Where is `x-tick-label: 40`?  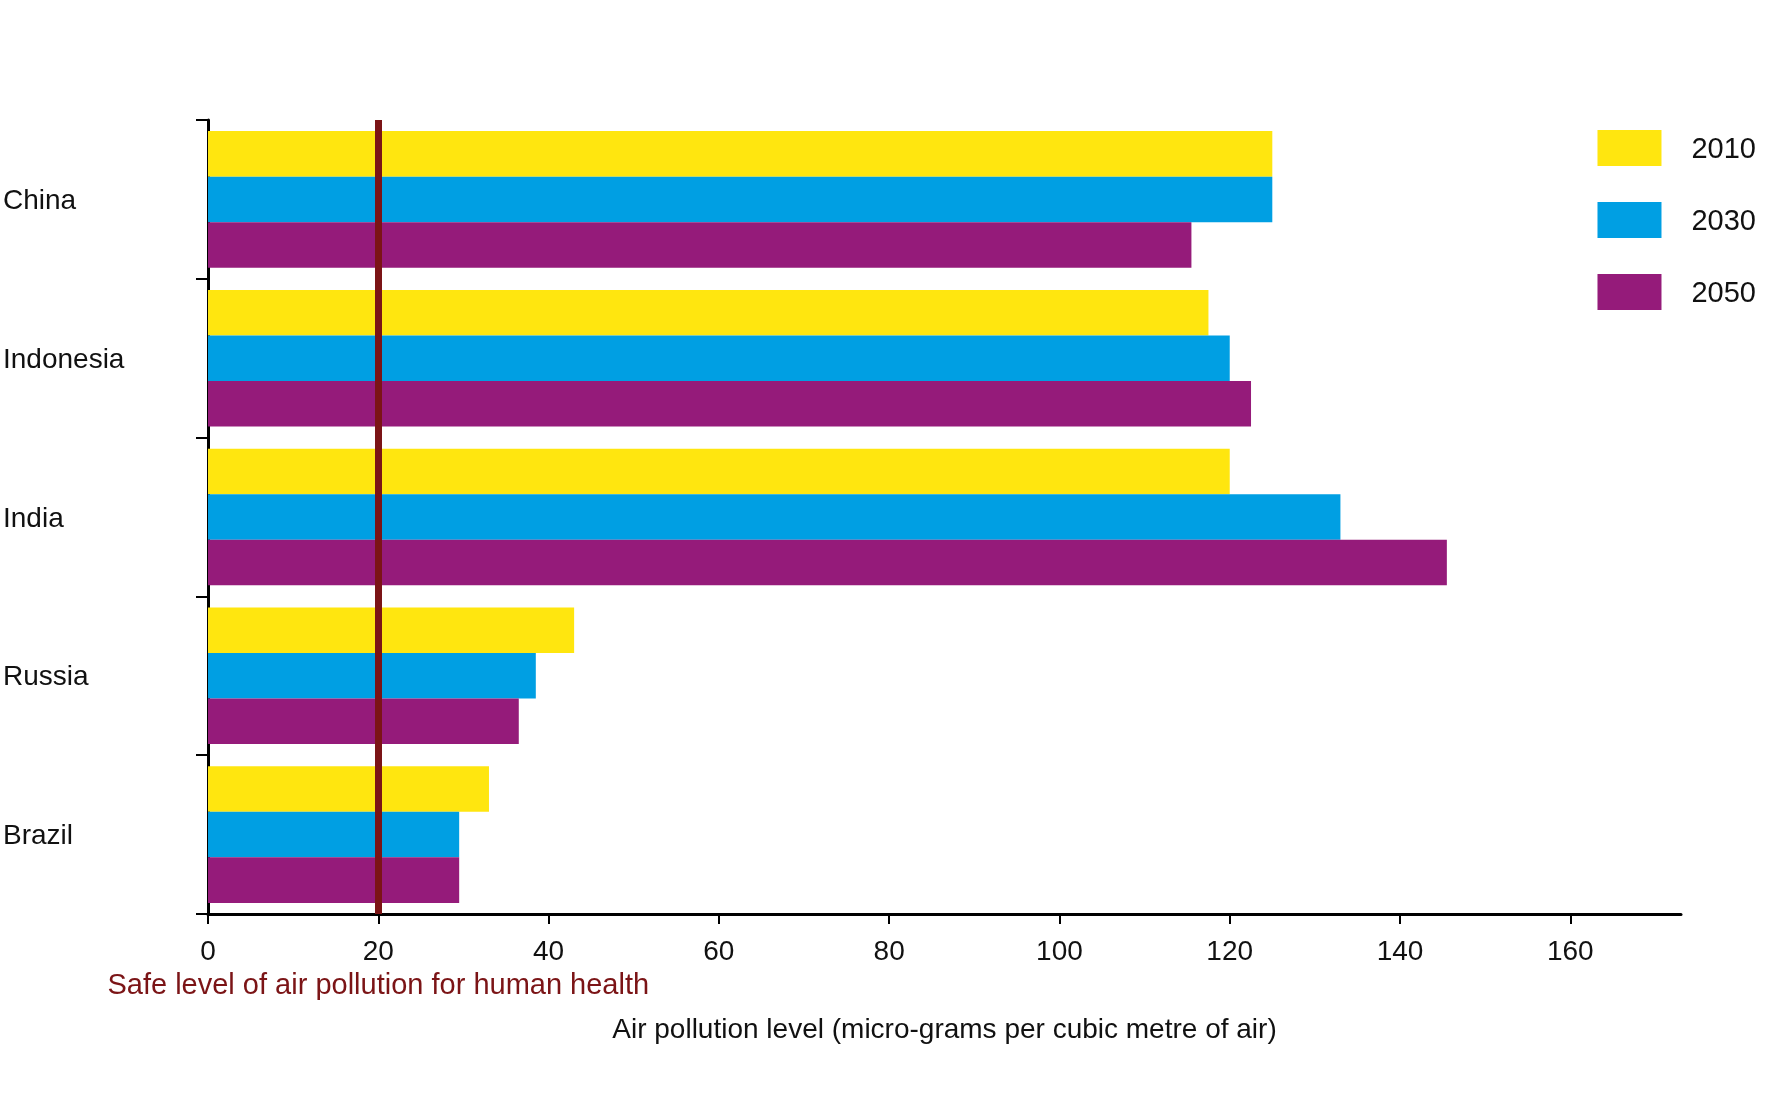 x-tick-label: 40 is located at coordinates (549, 950).